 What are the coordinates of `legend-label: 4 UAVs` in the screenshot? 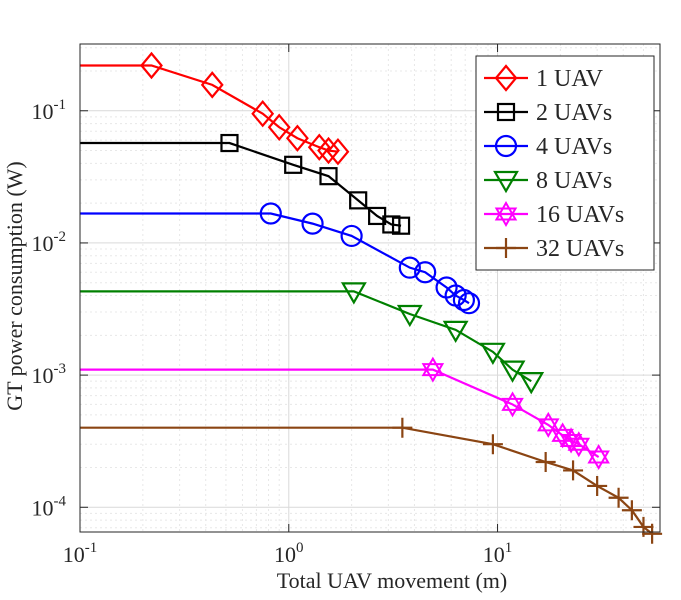 It's located at (574, 147).